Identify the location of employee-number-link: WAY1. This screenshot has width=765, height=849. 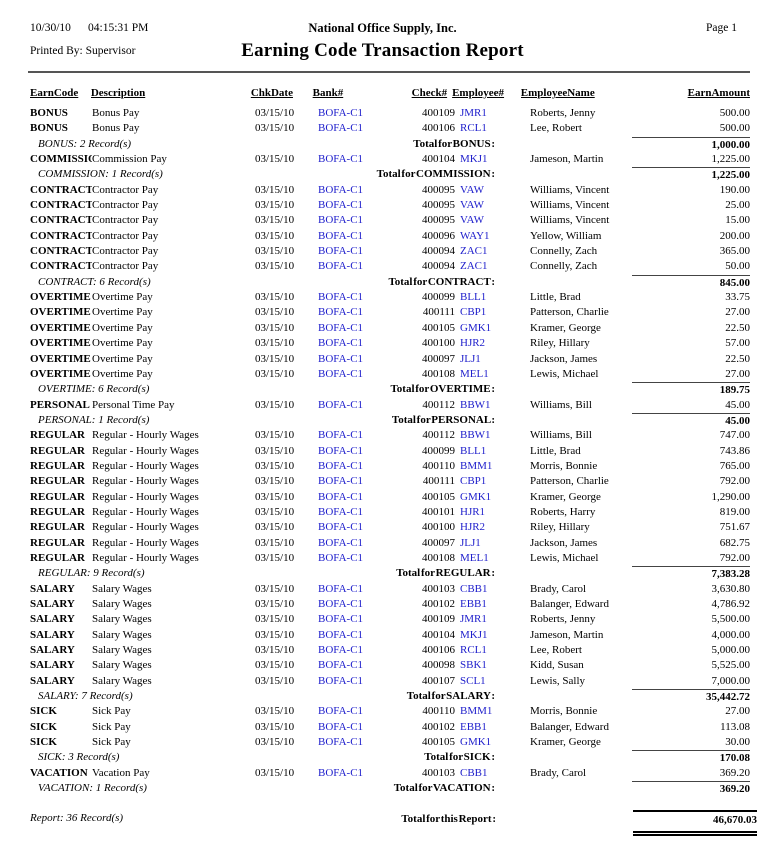
(475, 235).